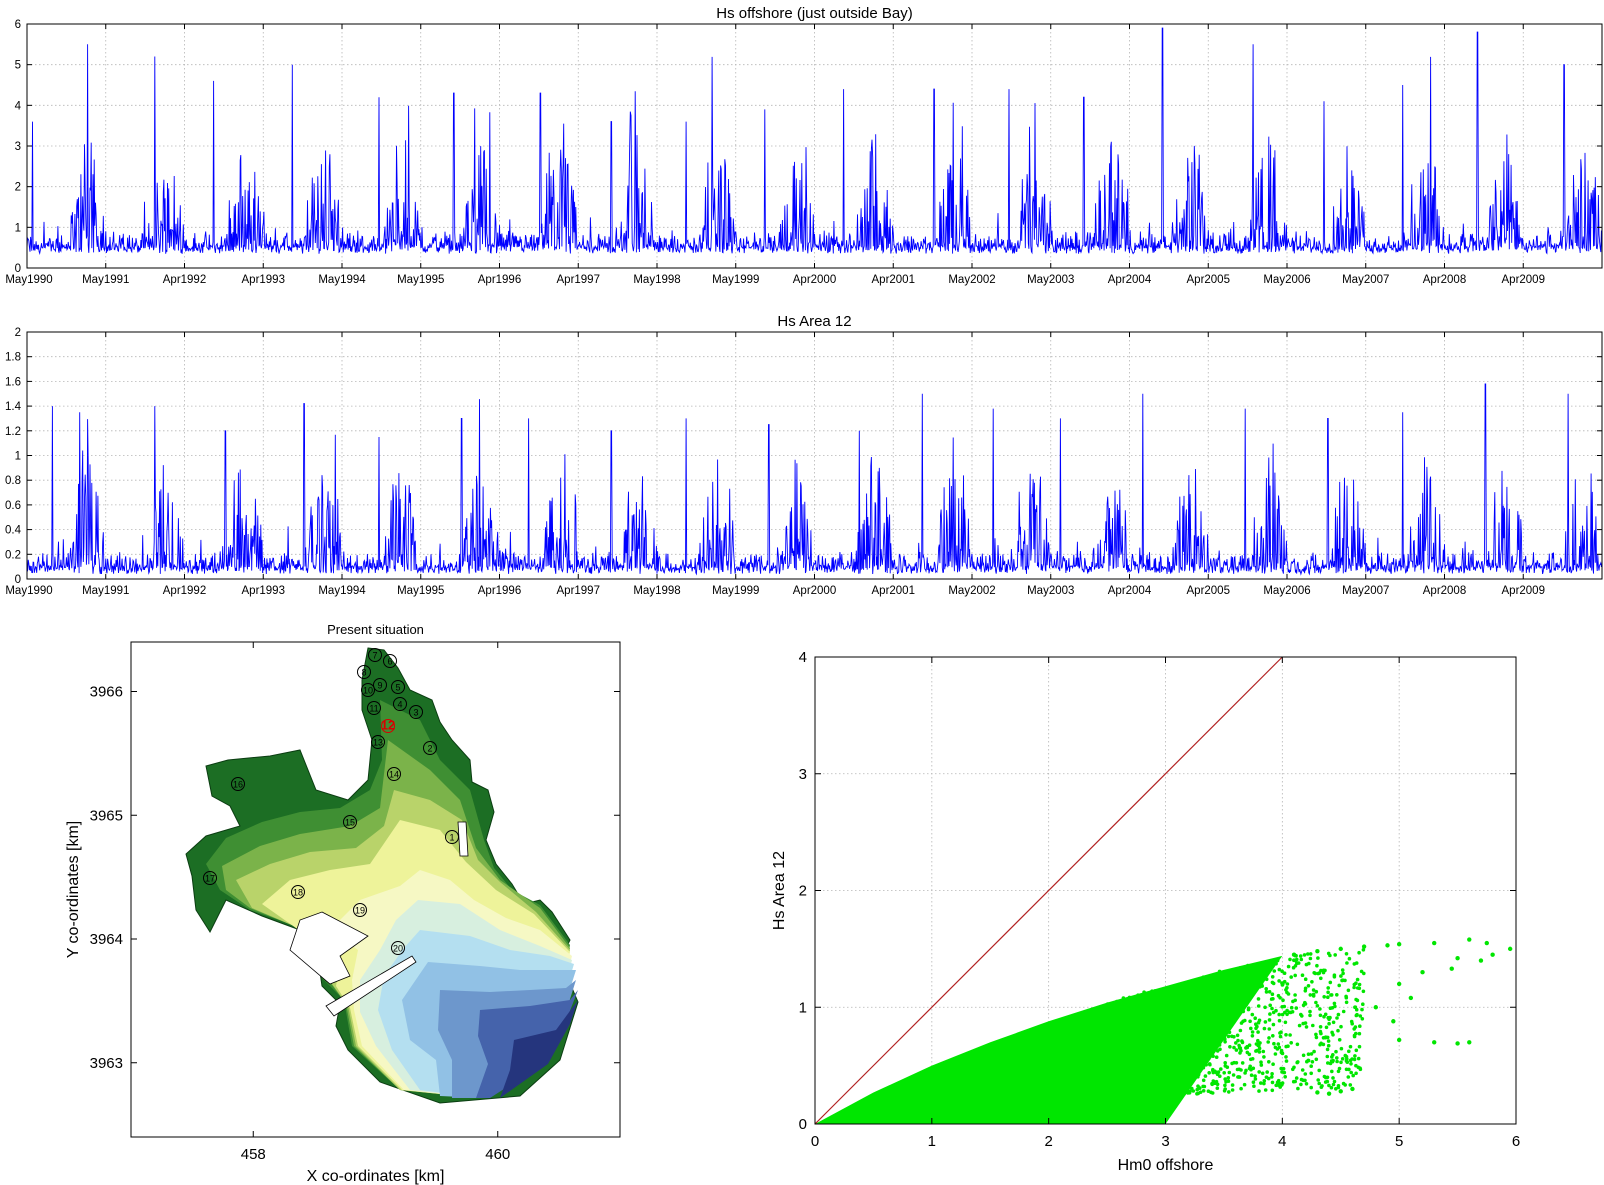 This screenshot has height=1185, width=1604. Describe the element at coordinates (18, 457) in the screenshot. I see `y-tick-label: 1` at that location.